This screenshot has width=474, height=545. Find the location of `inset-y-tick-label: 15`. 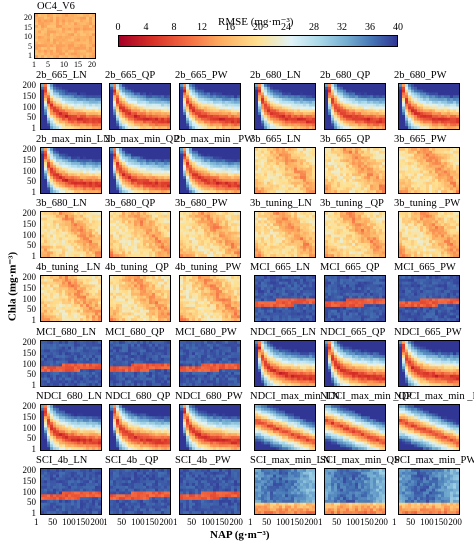

inset-y-tick-label: 15 is located at coordinates (28, 27).